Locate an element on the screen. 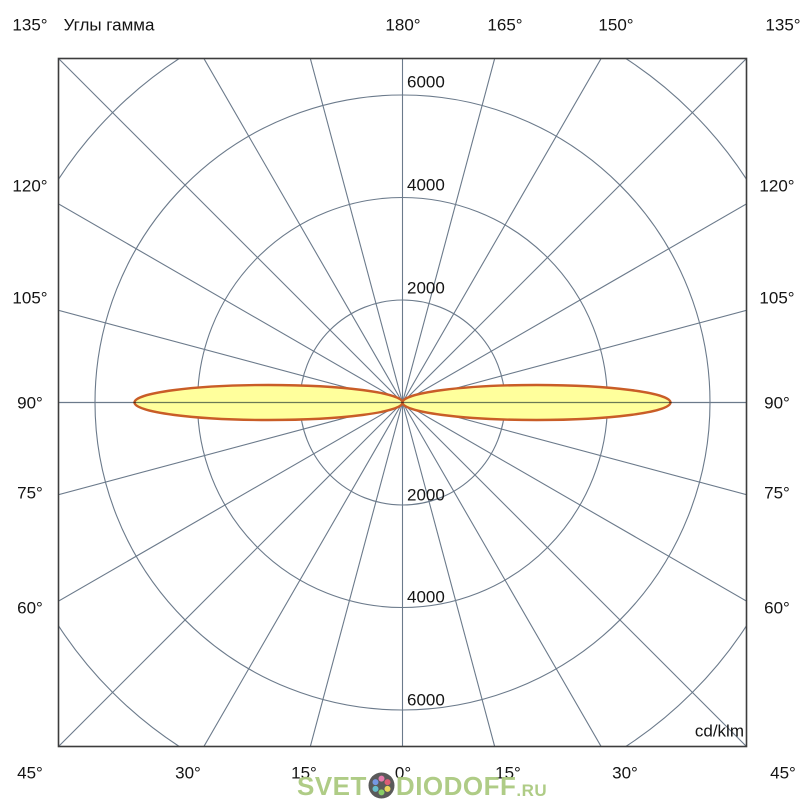  angle-label-top-150: 150° is located at coordinates (616, 25).